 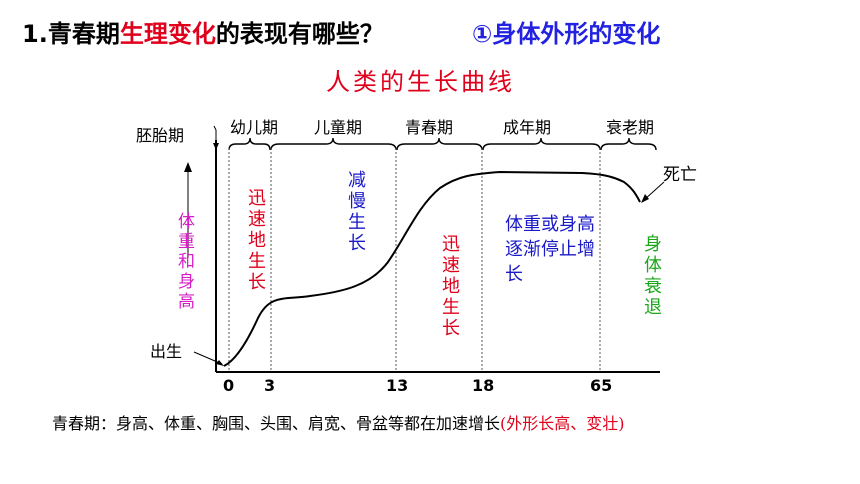 What do you see at coordinates (397, 385) in the screenshot?
I see `x-tick-13: 13` at bounding box center [397, 385].